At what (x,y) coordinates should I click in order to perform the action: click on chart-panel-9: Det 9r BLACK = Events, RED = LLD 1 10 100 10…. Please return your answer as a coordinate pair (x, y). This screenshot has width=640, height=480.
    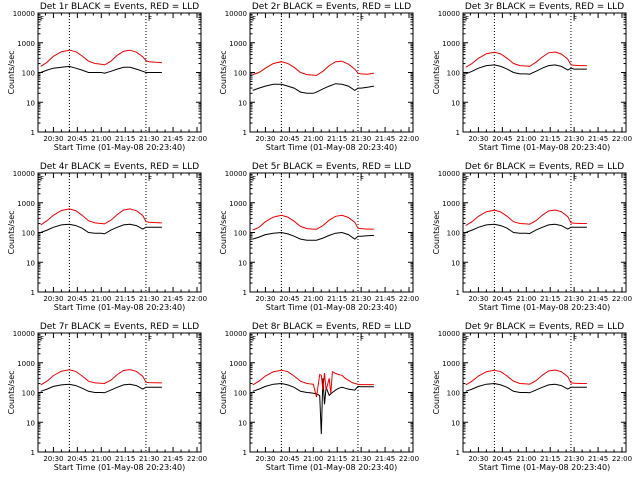
    Looking at the image, I should click on (532, 397).